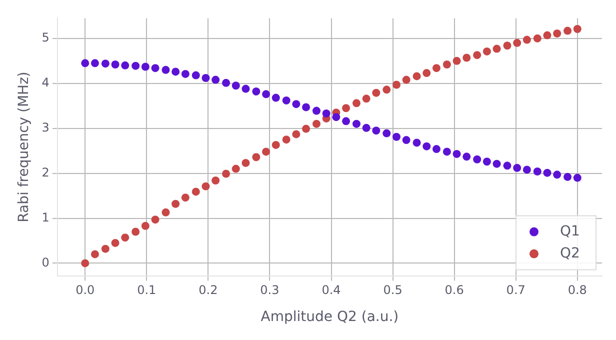 The height and width of the screenshot is (340, 616). What do you see at coordinates (46, 37) in the screenshot?
I see `y-tick-label: 5` at bounding box center [46, 37].